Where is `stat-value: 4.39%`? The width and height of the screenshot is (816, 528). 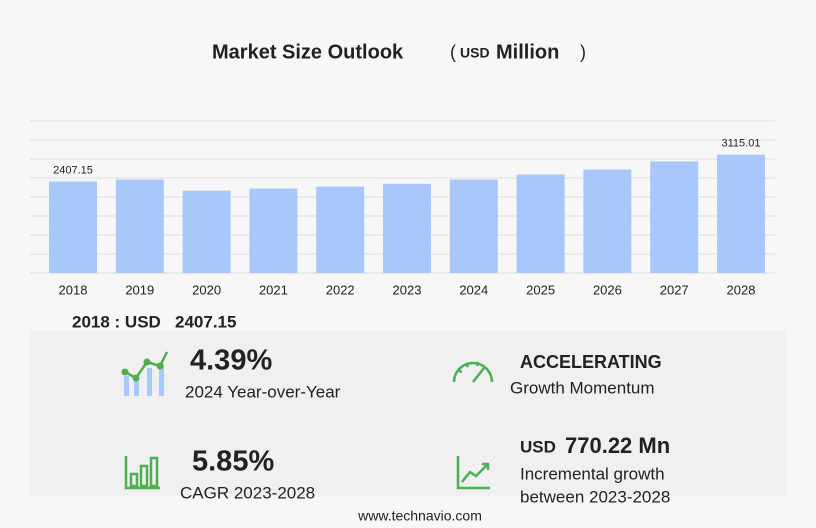
stat-value: 4.39% is located at coordinates (231, 361).